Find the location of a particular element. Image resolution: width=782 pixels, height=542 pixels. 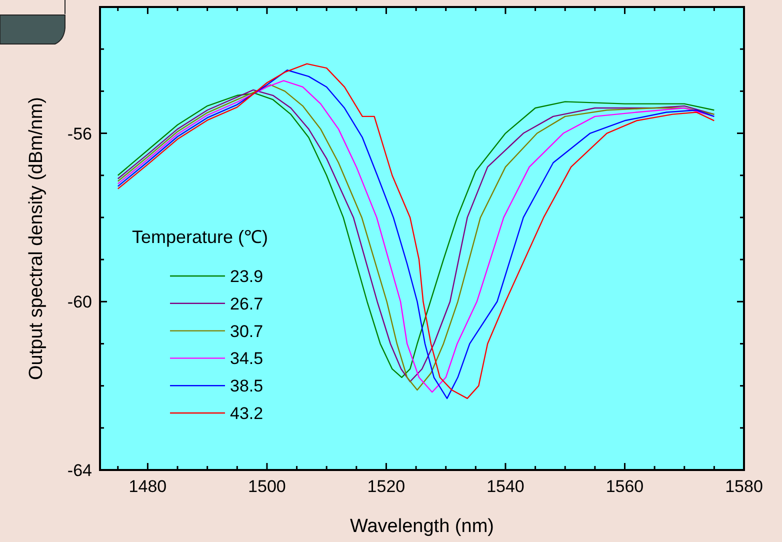

x-tick-label: 1500 is located at coordinates (267, 486).